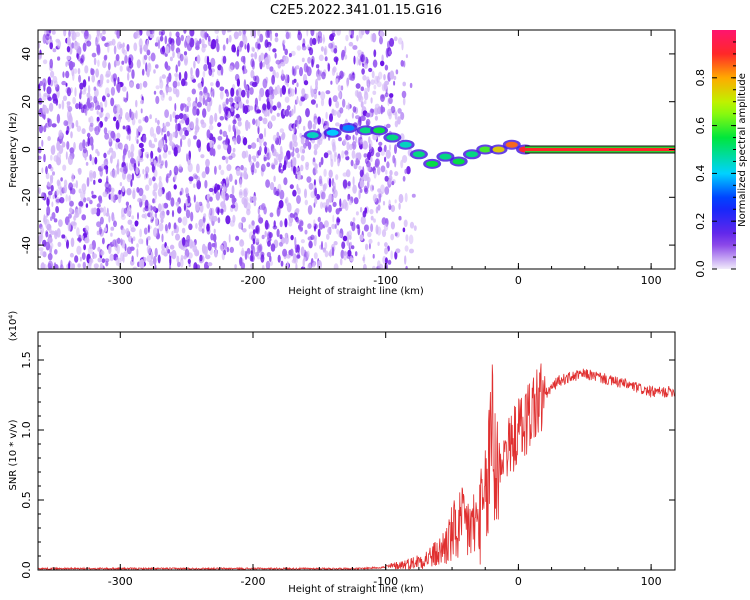 This screenshot has width=750, height=600. What do you see at coordinates (742, 150) in the screenshot?
I see `colorbar-label: Normalized spectral amplitude` at bounding box center [742, 150].